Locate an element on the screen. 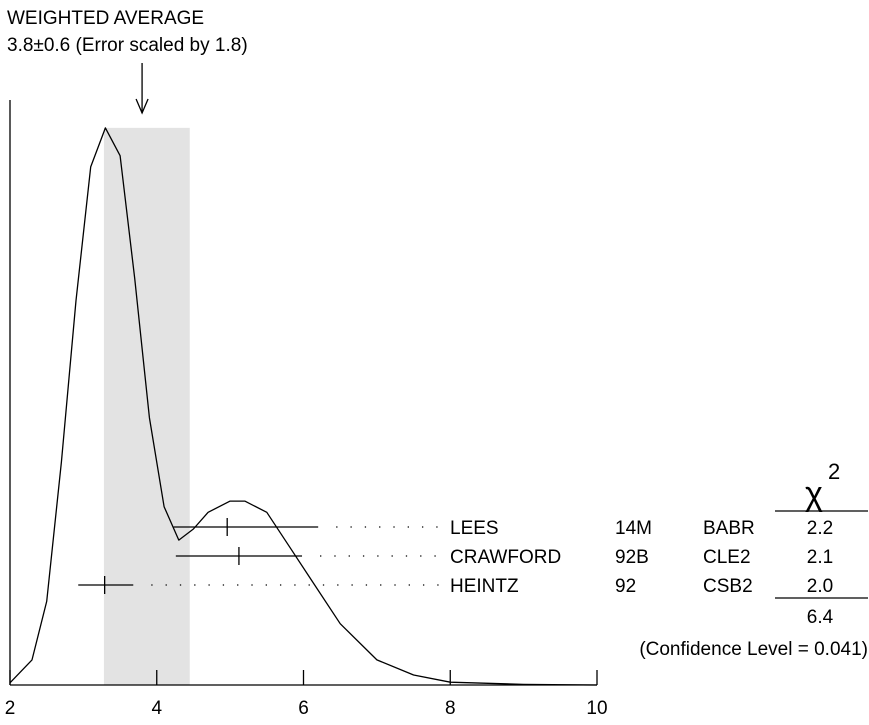  measurement-ref: 14M is located at coordinates (633, 528).